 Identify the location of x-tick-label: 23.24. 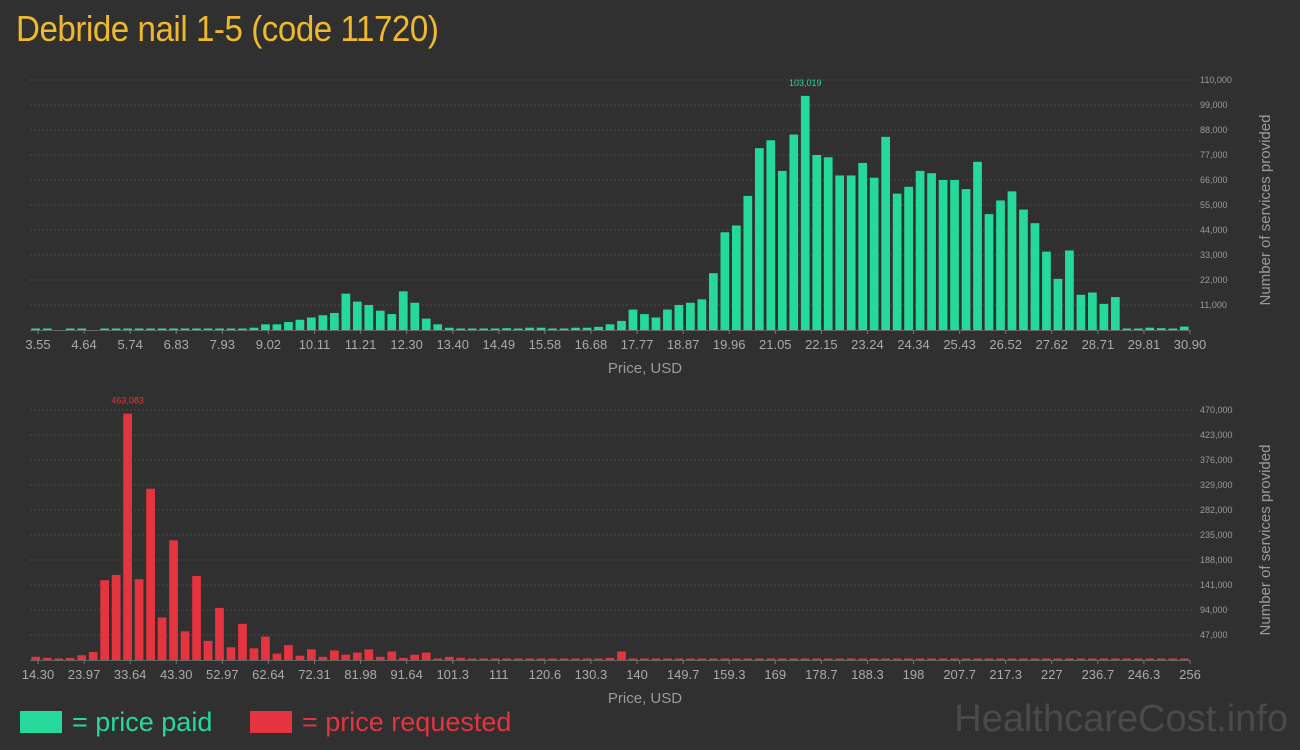
(867, 344).